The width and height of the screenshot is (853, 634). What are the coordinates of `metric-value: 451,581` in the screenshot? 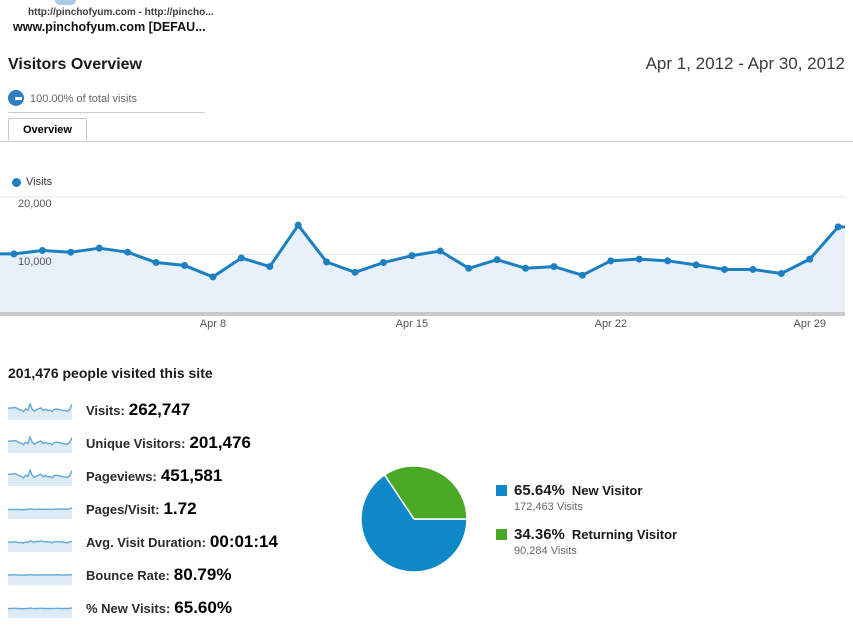 It's located at (191, 475).